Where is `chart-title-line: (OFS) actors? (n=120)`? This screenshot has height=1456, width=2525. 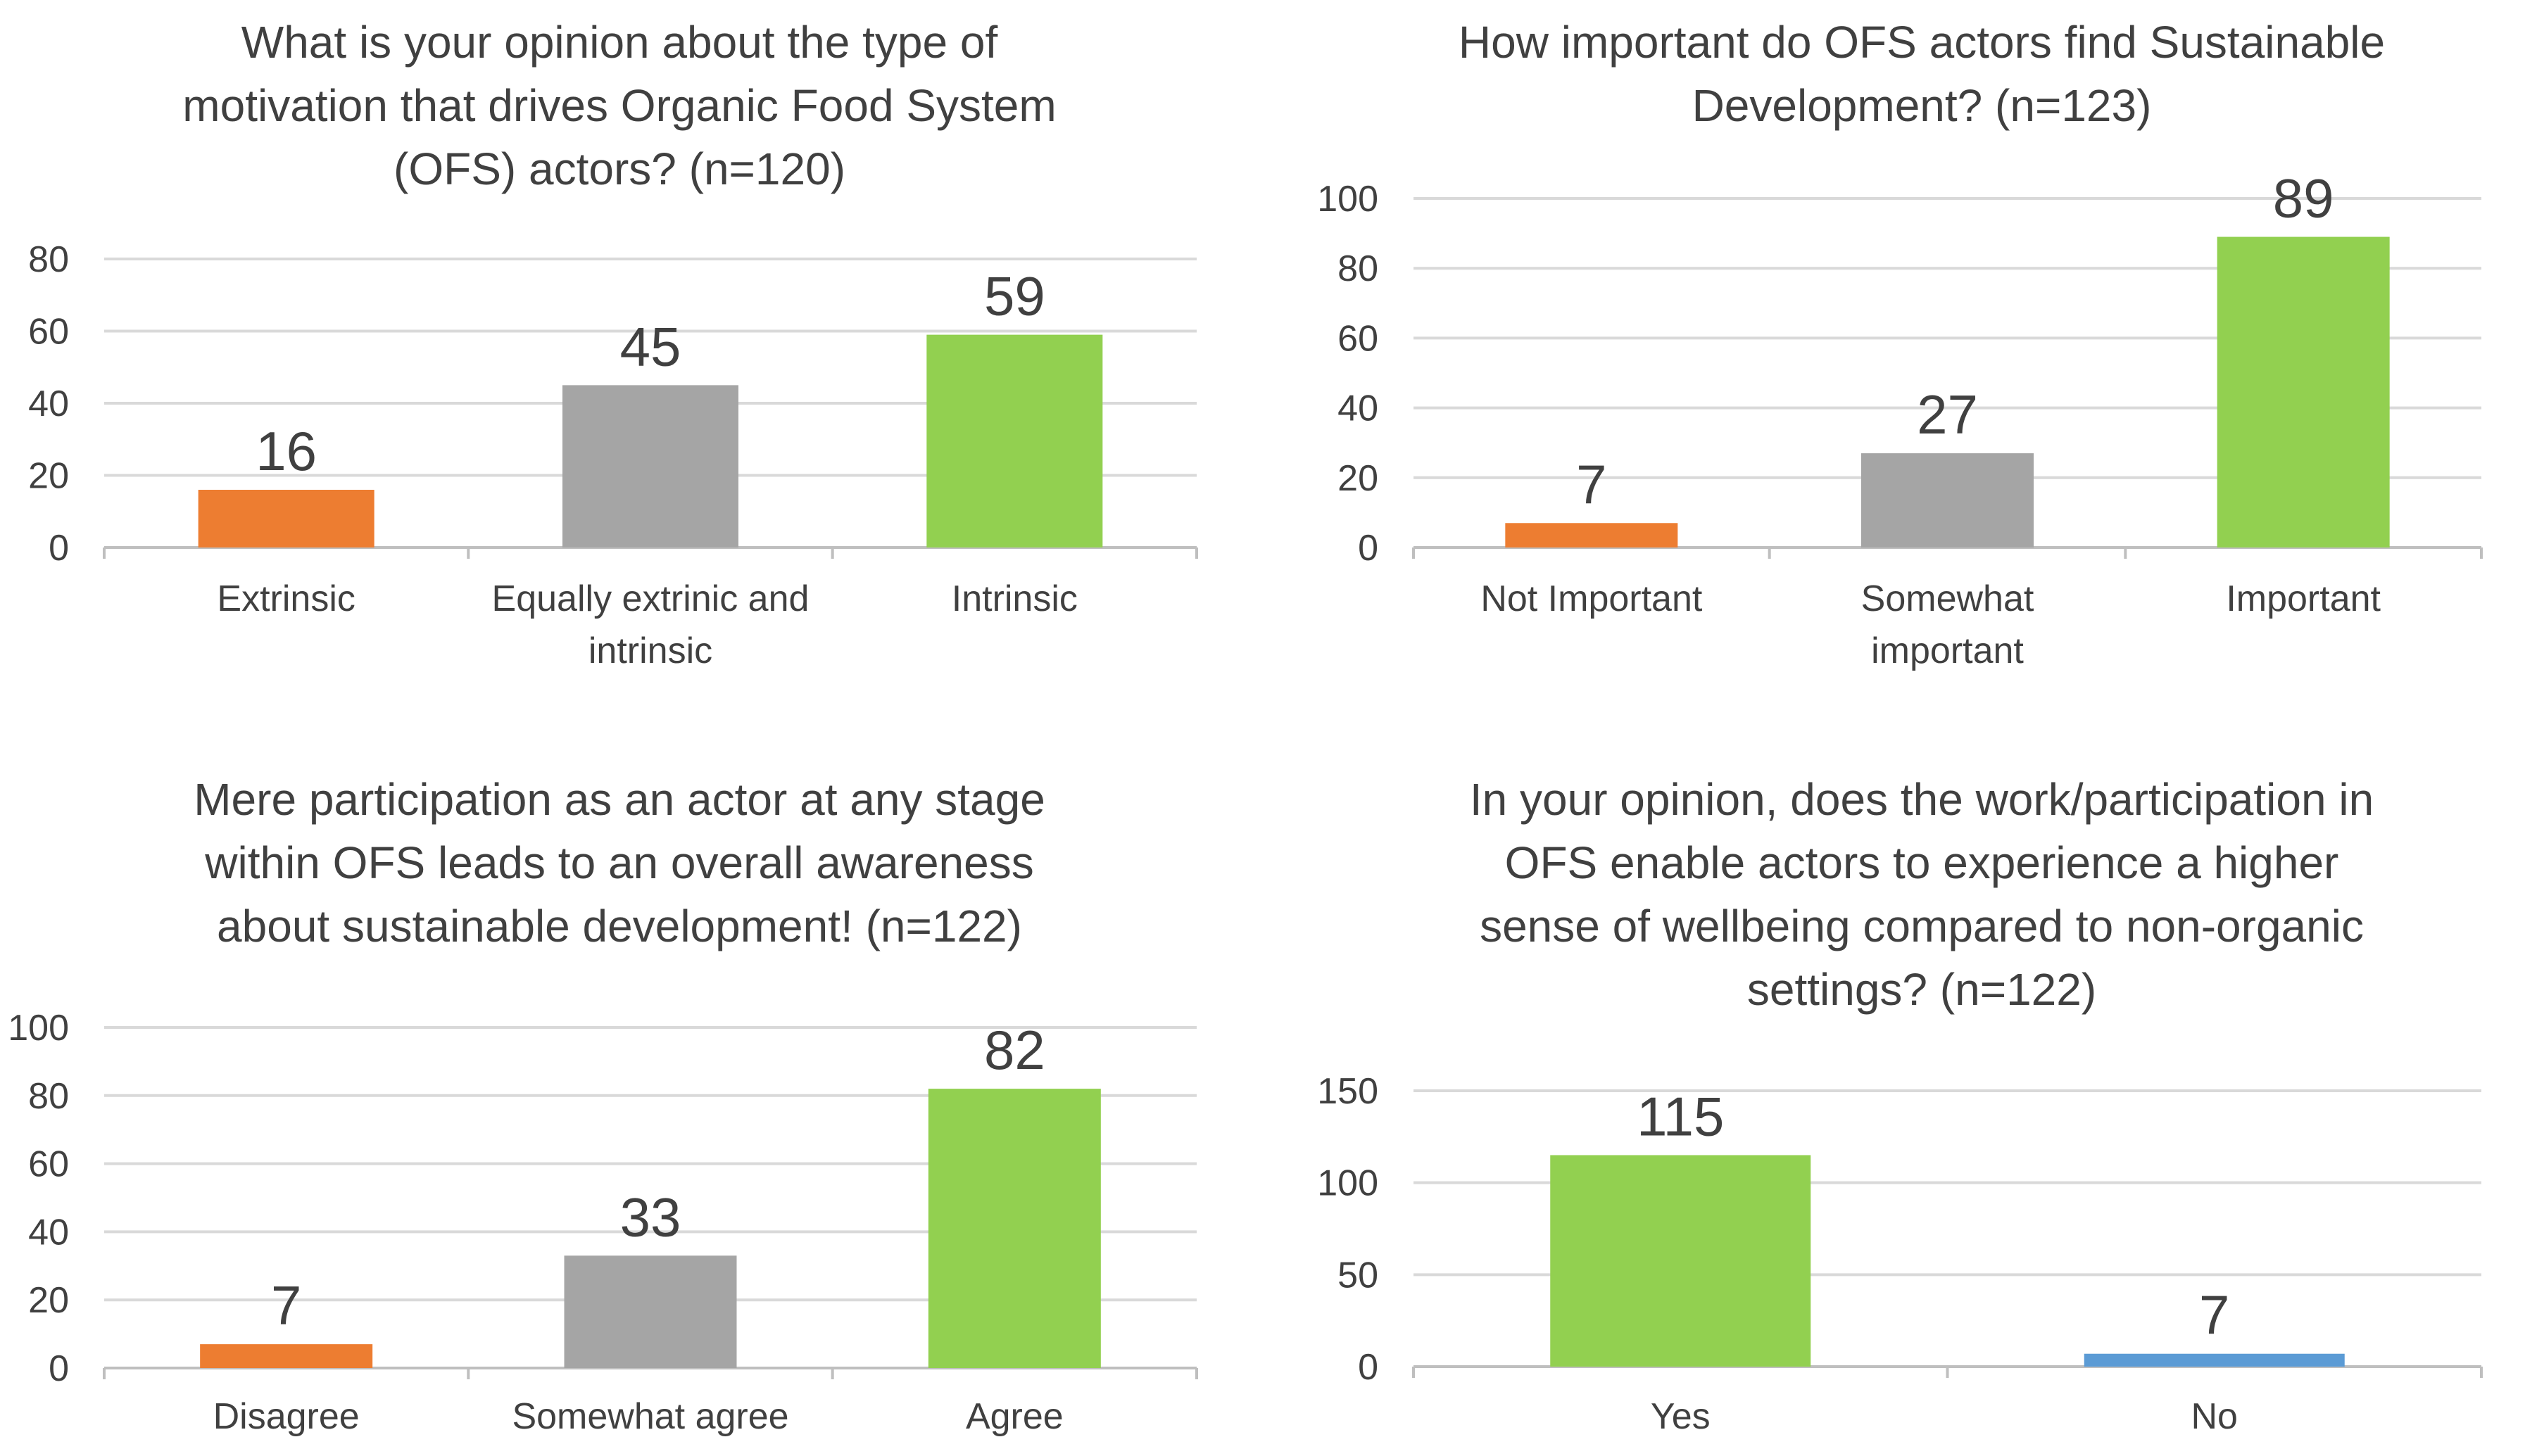
chart-title-line: (OFS) actors? (n=120) is located at coordinates (619, 169).